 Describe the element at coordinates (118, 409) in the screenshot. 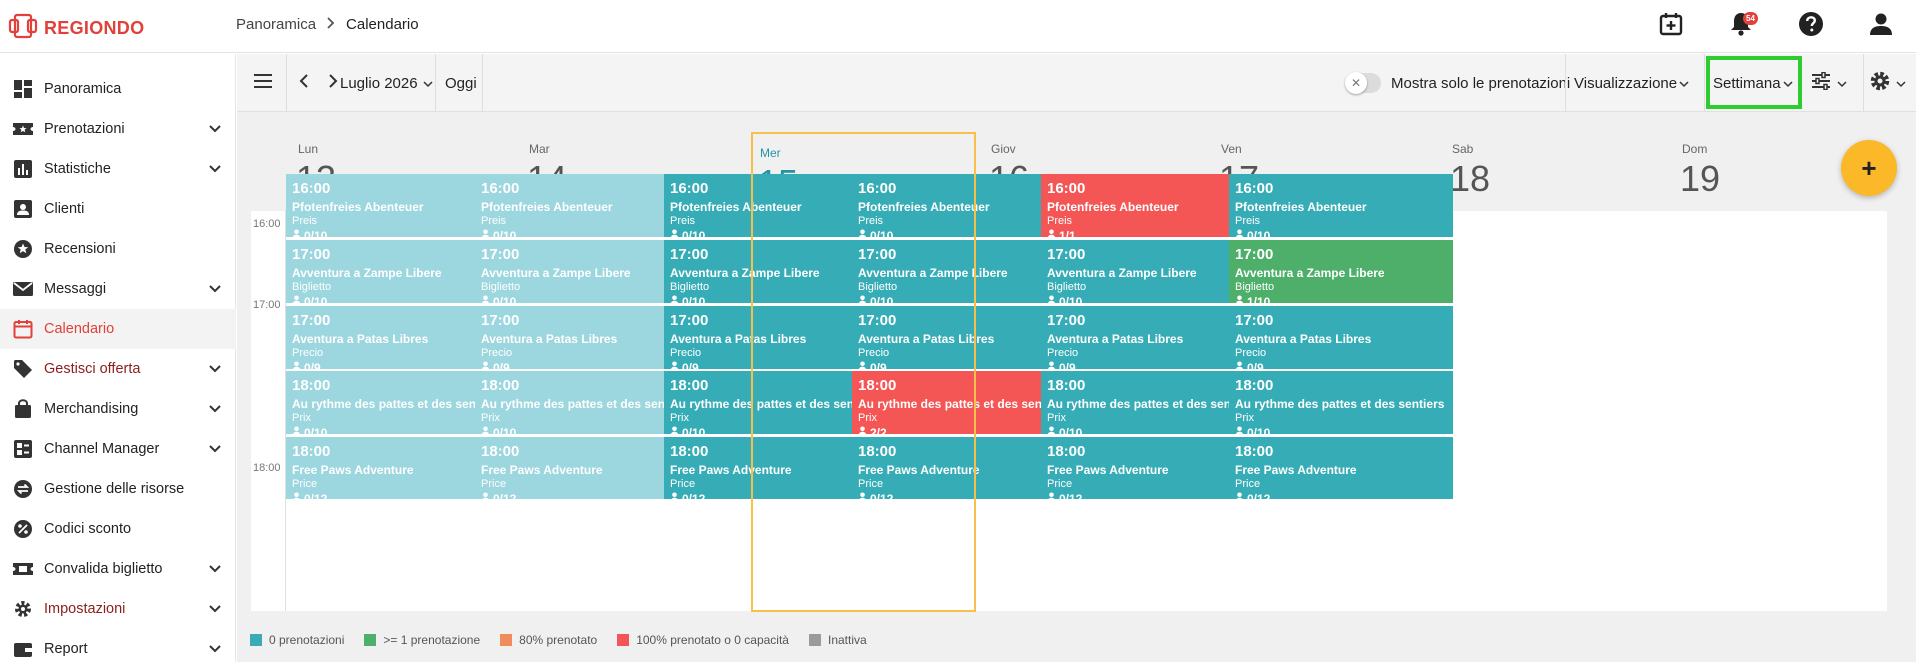

I see `sidebar-item-merchandising: Merchandising` at that location.